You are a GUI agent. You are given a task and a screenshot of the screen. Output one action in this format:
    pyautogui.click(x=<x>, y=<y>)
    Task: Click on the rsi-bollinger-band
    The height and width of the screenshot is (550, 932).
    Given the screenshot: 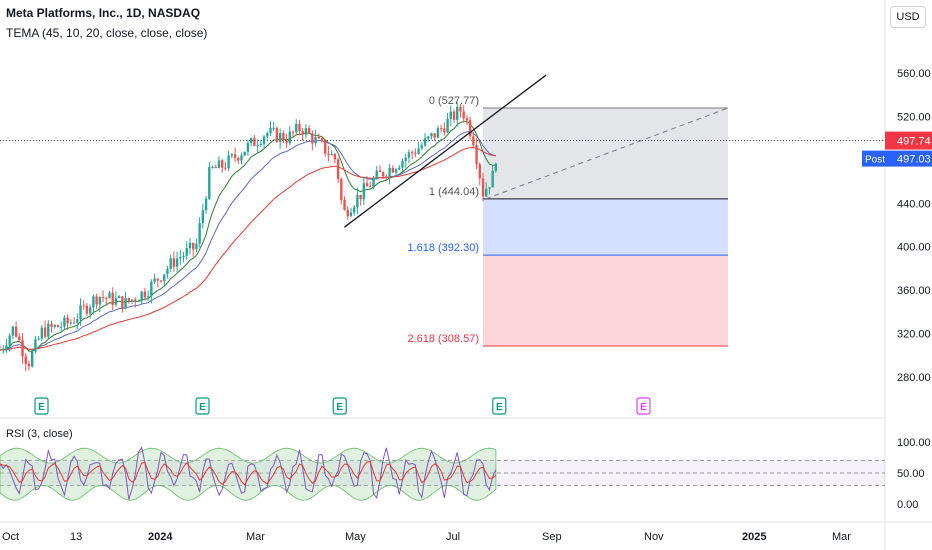 What is the action you would take?
    pyautogui.click(x=248, y=474)
    